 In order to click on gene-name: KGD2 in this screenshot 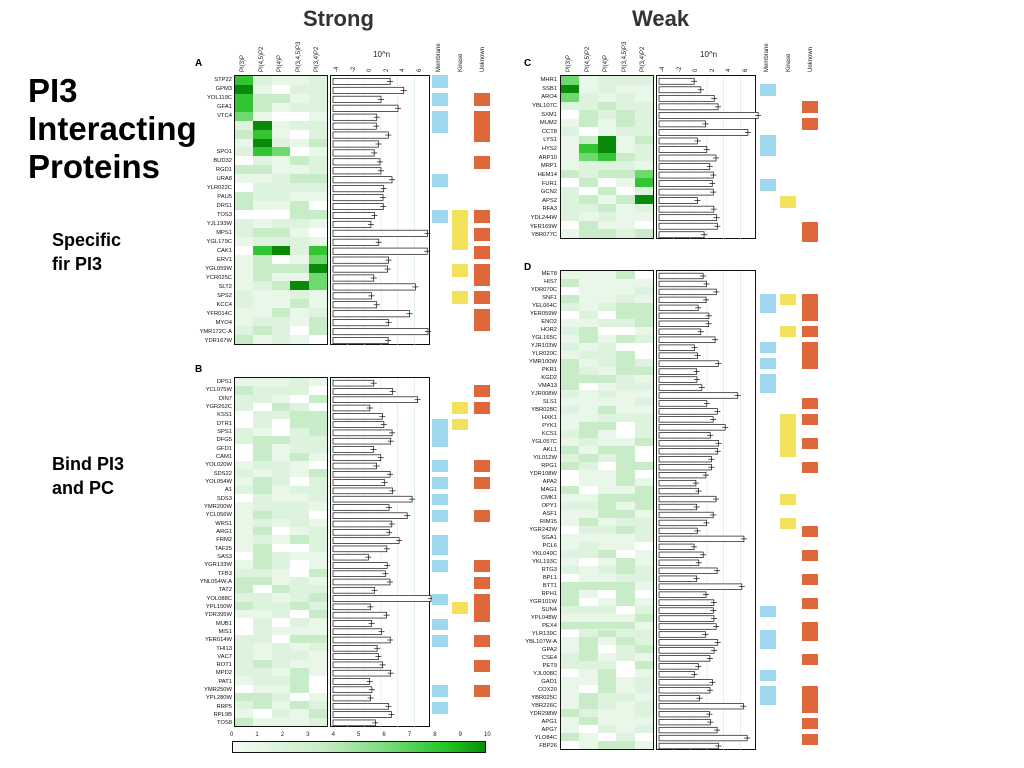, I will do `click(549, 378)`.